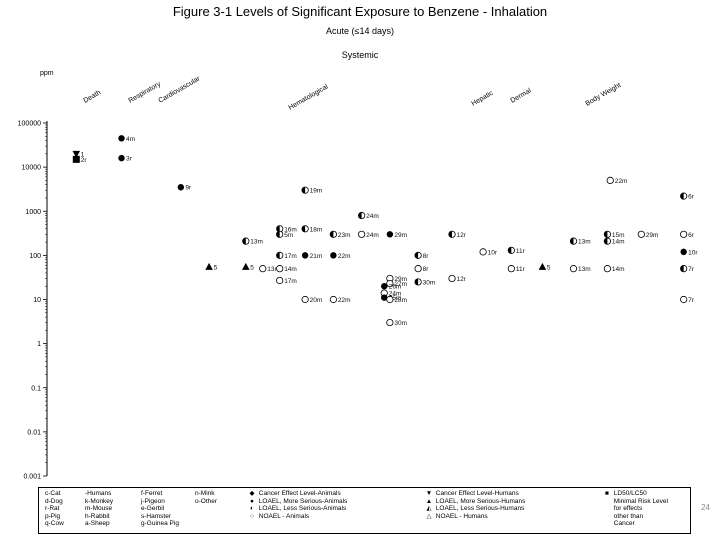  I want to click on y-tick-label: 100000, so click(29, 124).